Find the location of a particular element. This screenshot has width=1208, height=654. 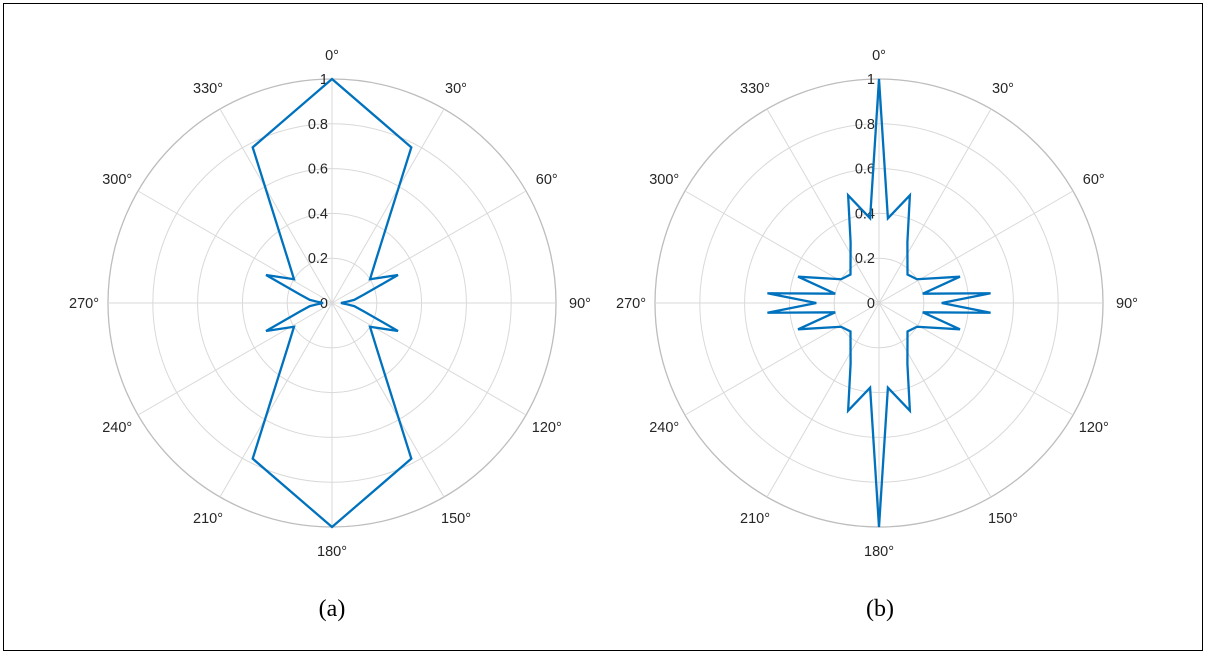

caption-a: (a) is located at coordinates (332, 609).